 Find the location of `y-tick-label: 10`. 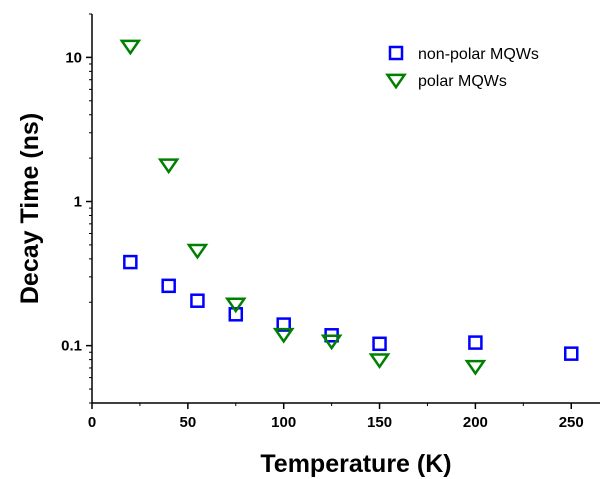

y-tick-label: 10 is located at coordinates (73, 57).